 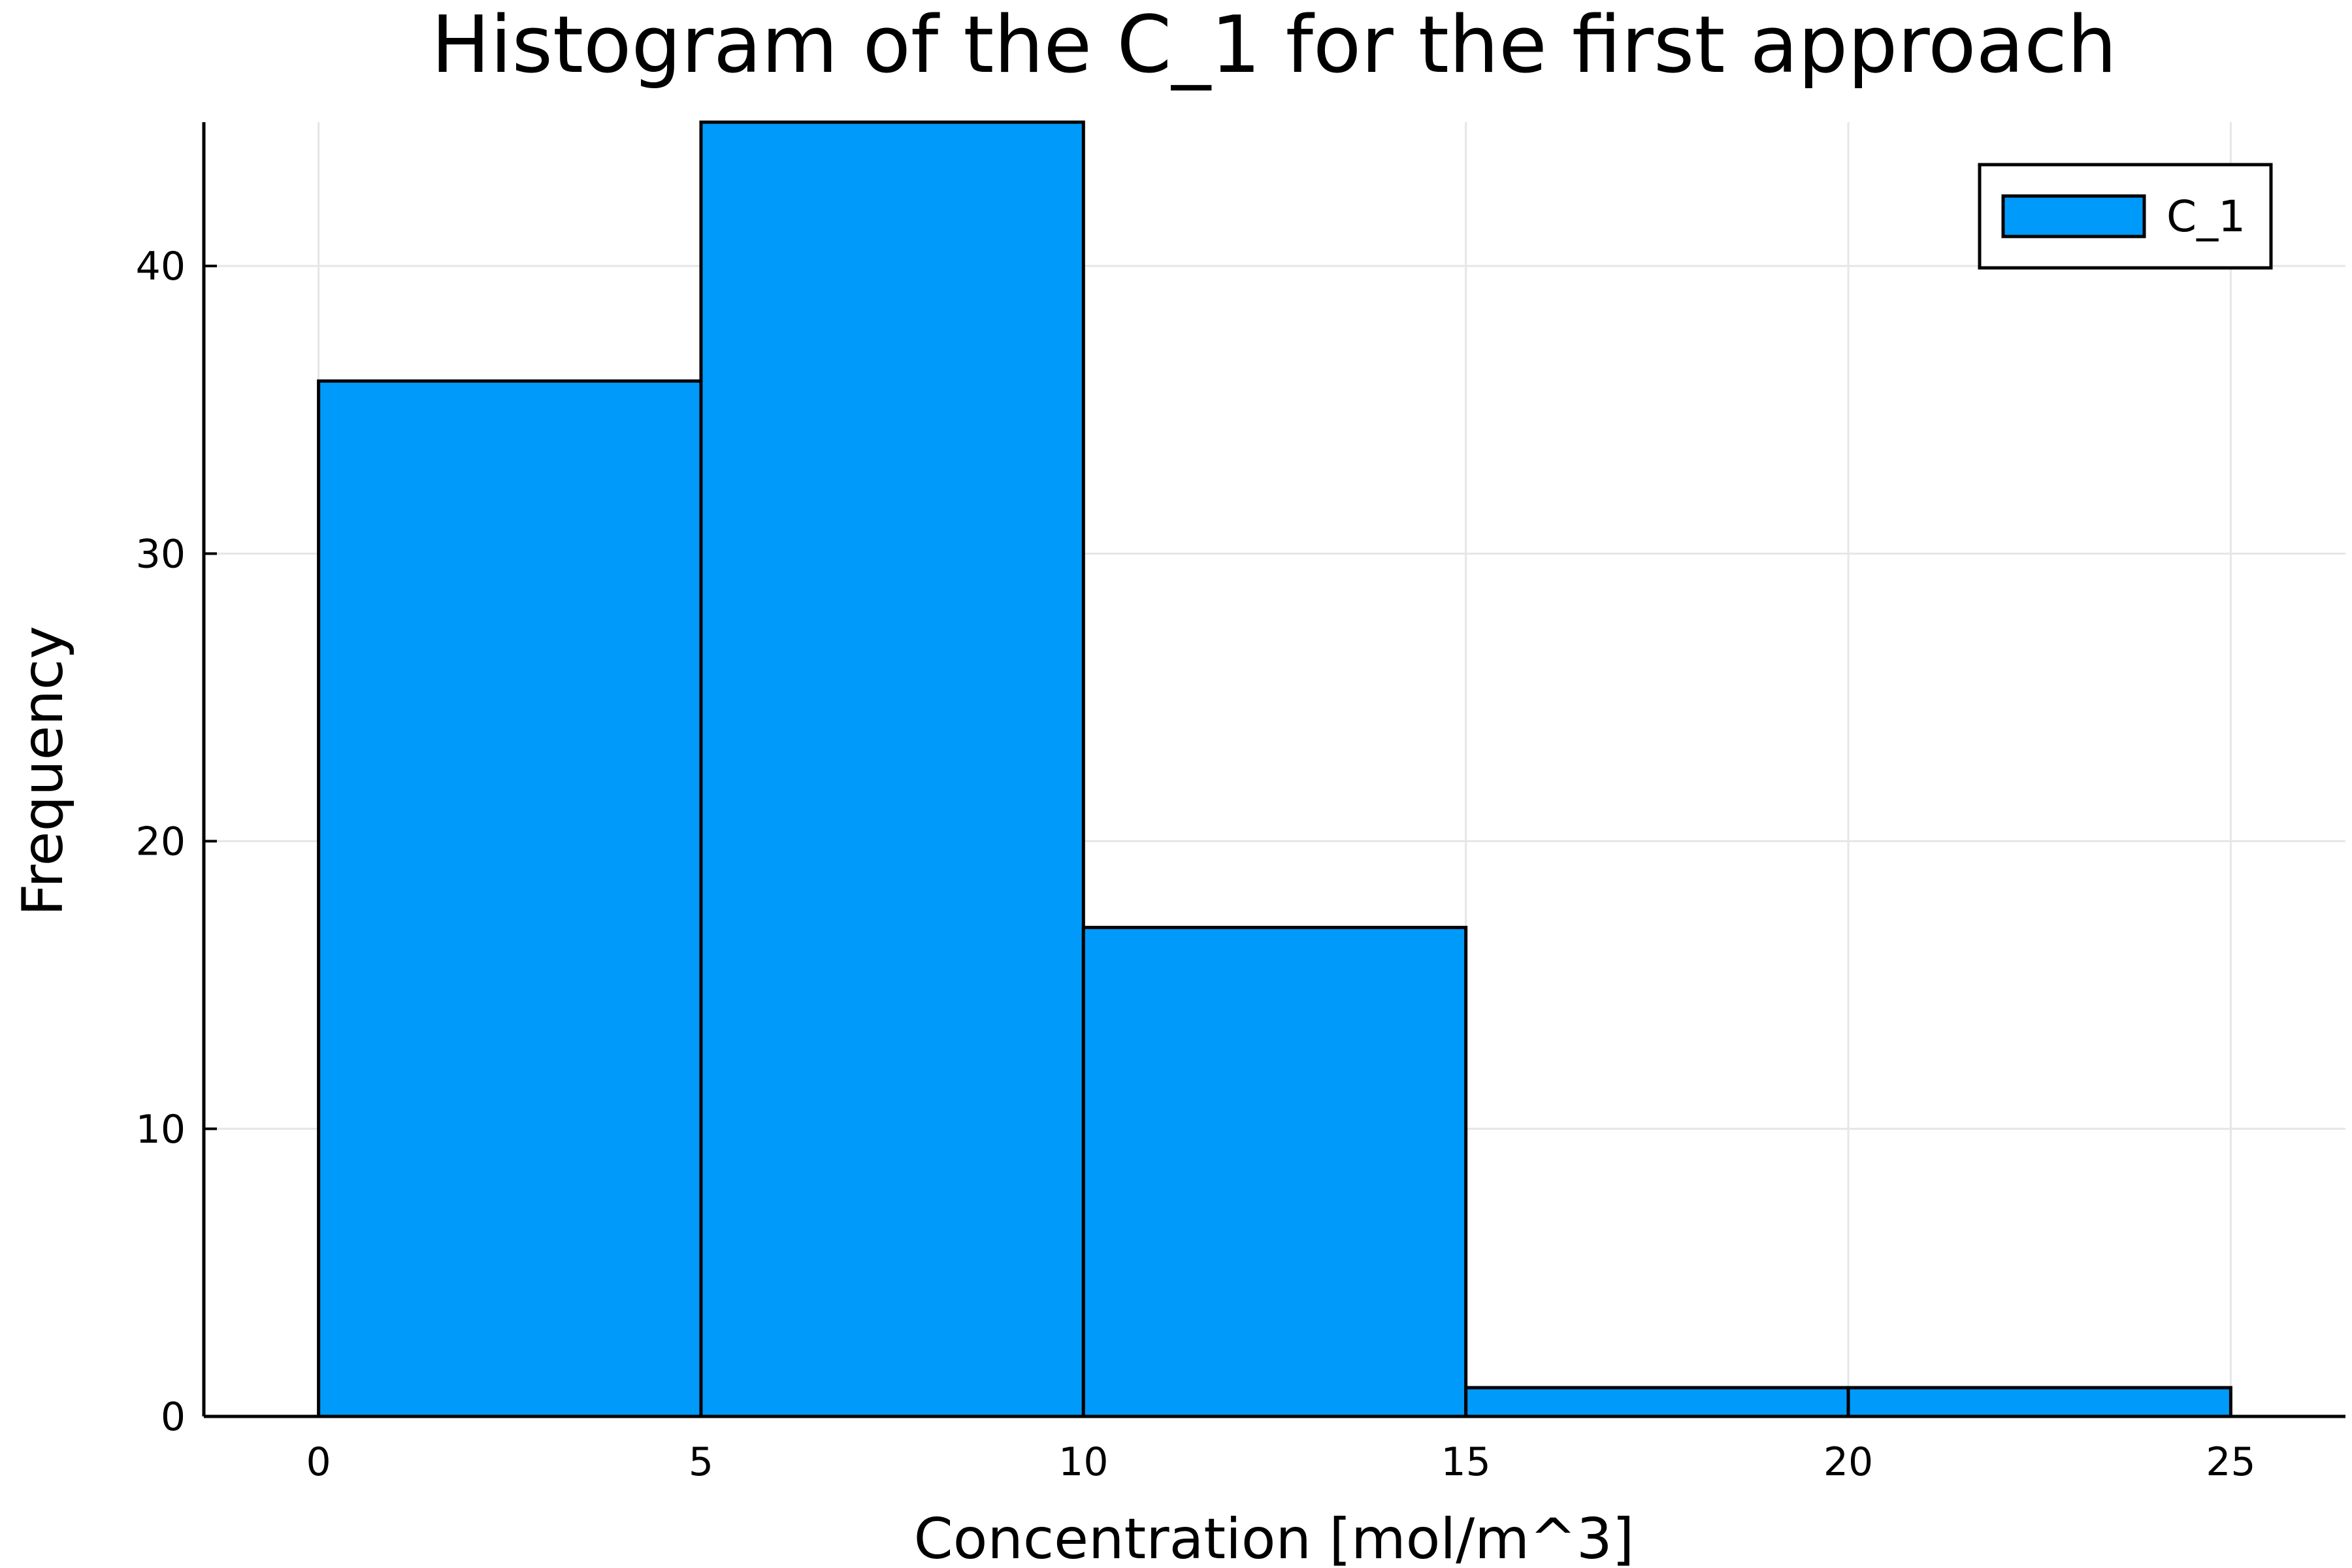 I want to click on x-tick-label: 15, so click(x=1465, y=1462).